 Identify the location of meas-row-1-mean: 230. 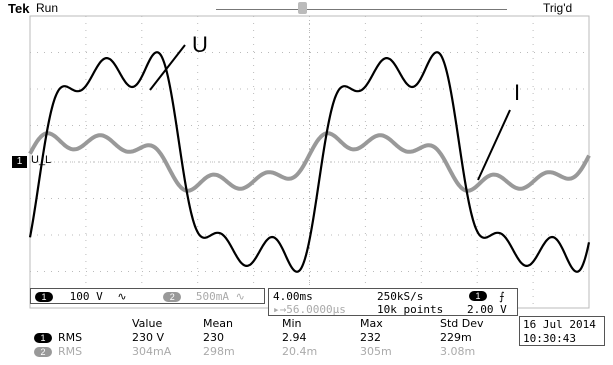
(213, 337).